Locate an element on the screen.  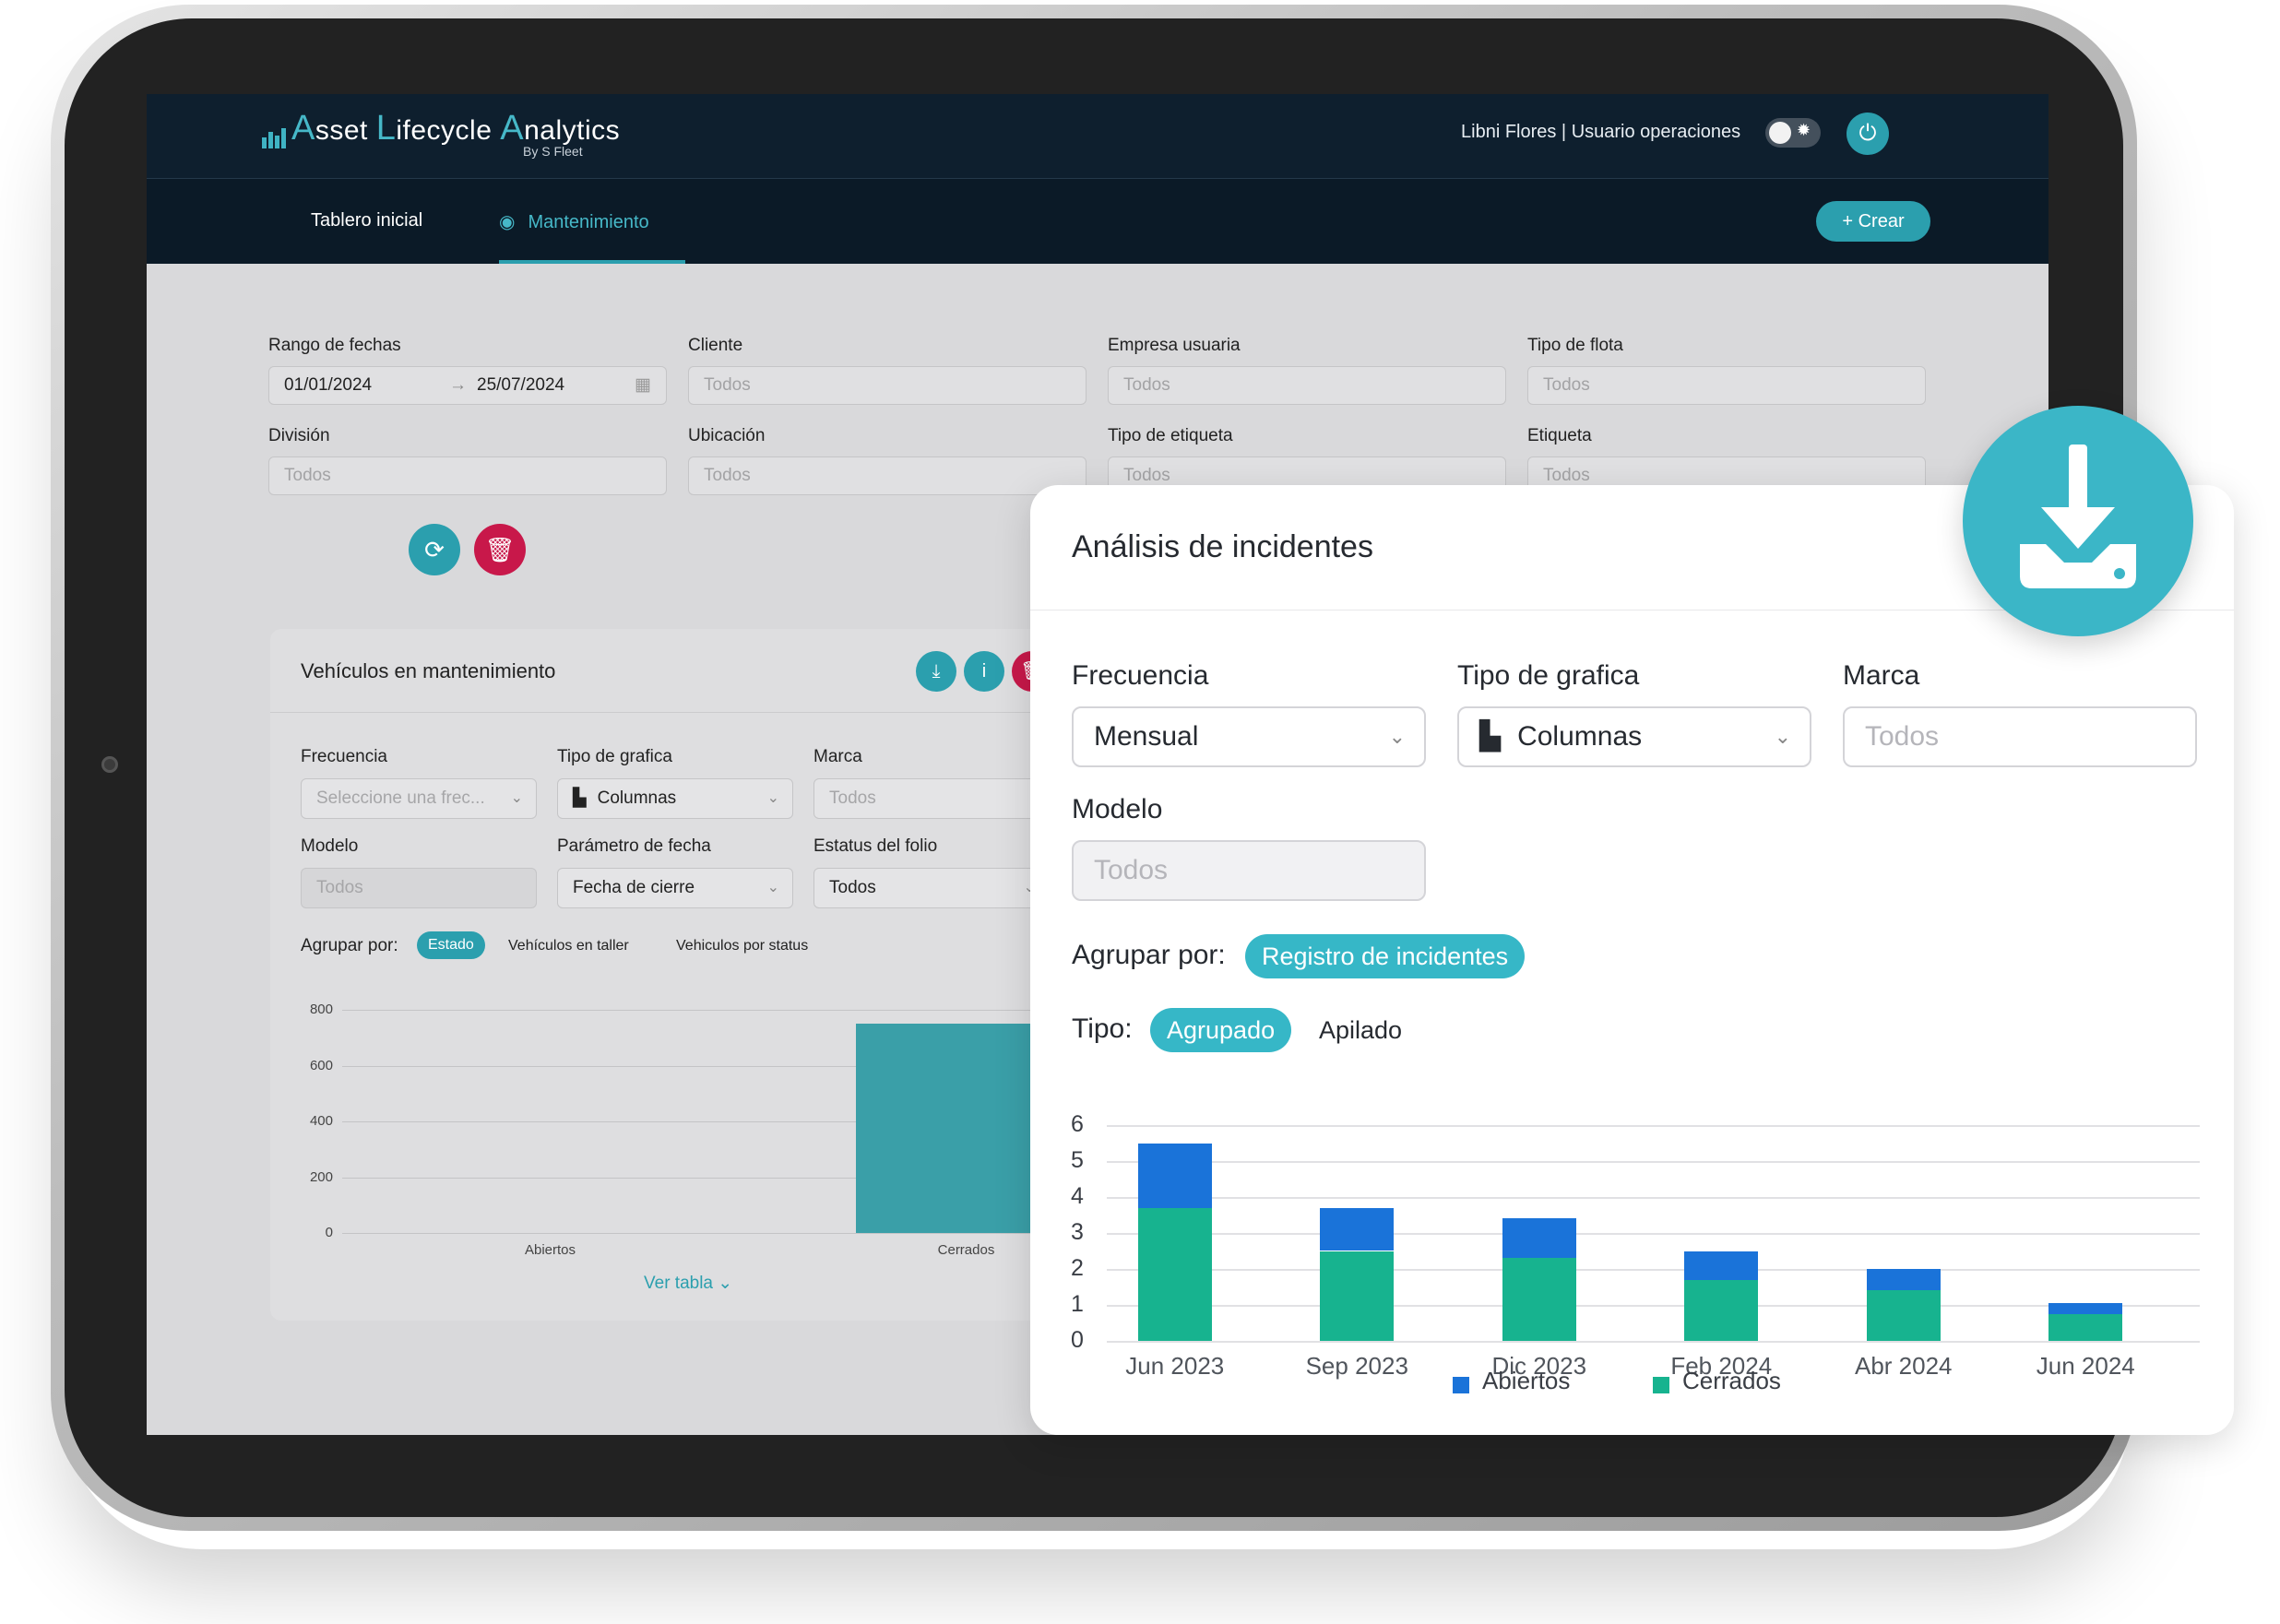
power-icon: ⏻ is located at coordinates (1867, 133).